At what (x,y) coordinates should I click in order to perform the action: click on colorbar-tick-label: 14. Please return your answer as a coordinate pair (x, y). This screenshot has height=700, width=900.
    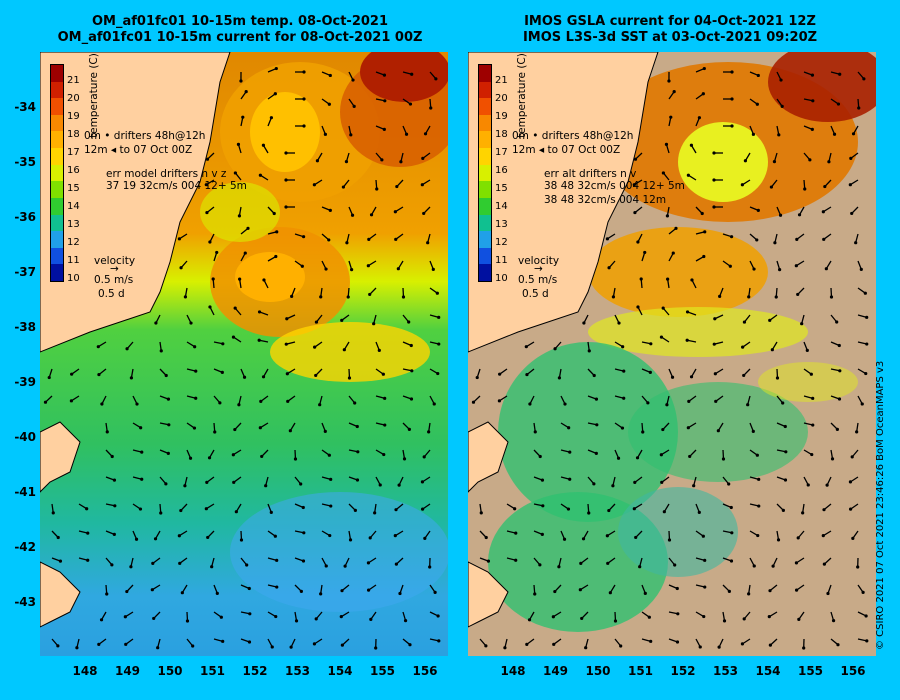
    Looking at the image, I should click on (501, 206).